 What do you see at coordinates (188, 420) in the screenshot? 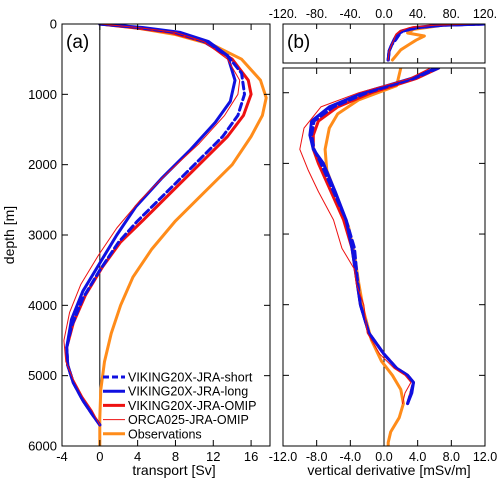
I see `legend-label-orca025-jra-omip: ORCA025-JRA-OMIP` at bounding box center [188, 420].